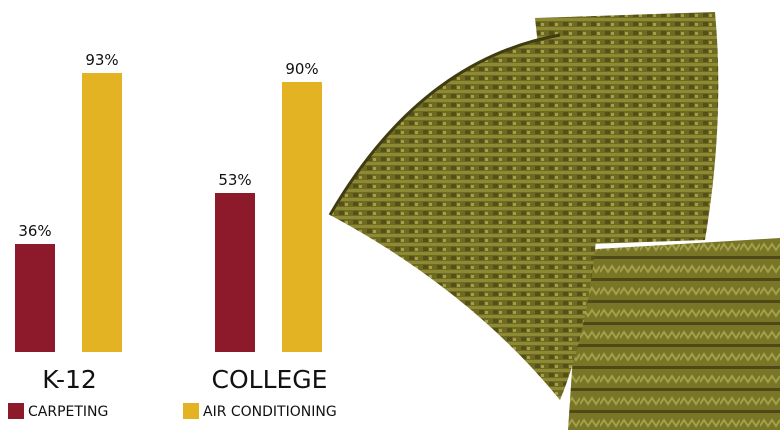 Image resolution: width=780 pixels, height=430 pixels. What do you see at coordinates (68, 412) in the screenshot?
I see `legend-label: CARPETING` at bounding box center [68, 412].